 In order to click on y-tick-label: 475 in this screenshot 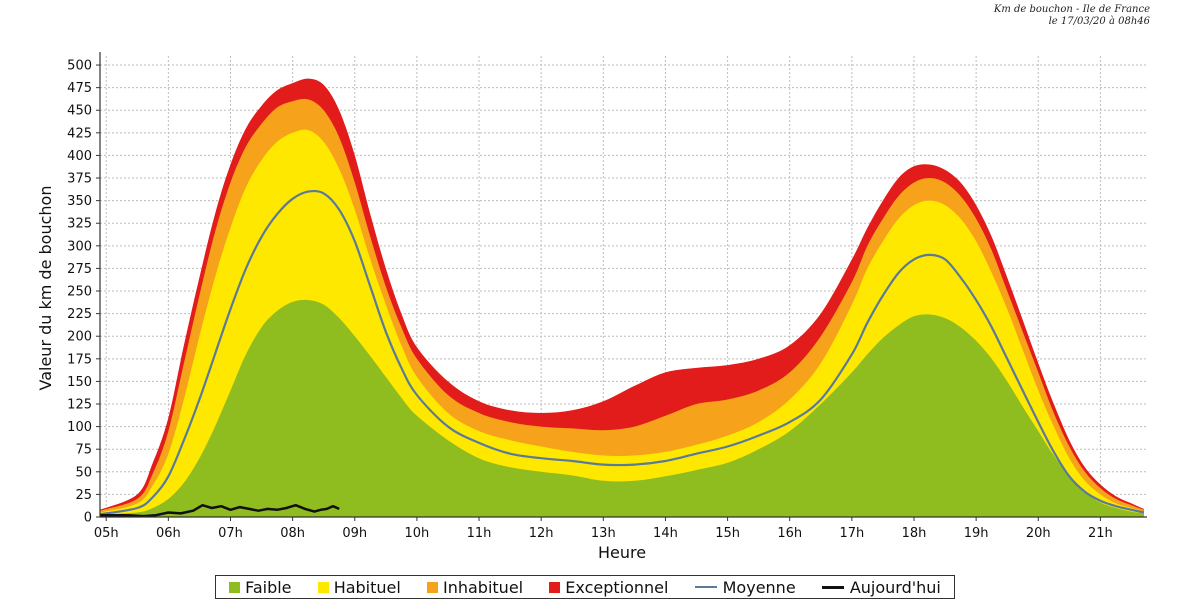, I will do `click(79, 88)`.